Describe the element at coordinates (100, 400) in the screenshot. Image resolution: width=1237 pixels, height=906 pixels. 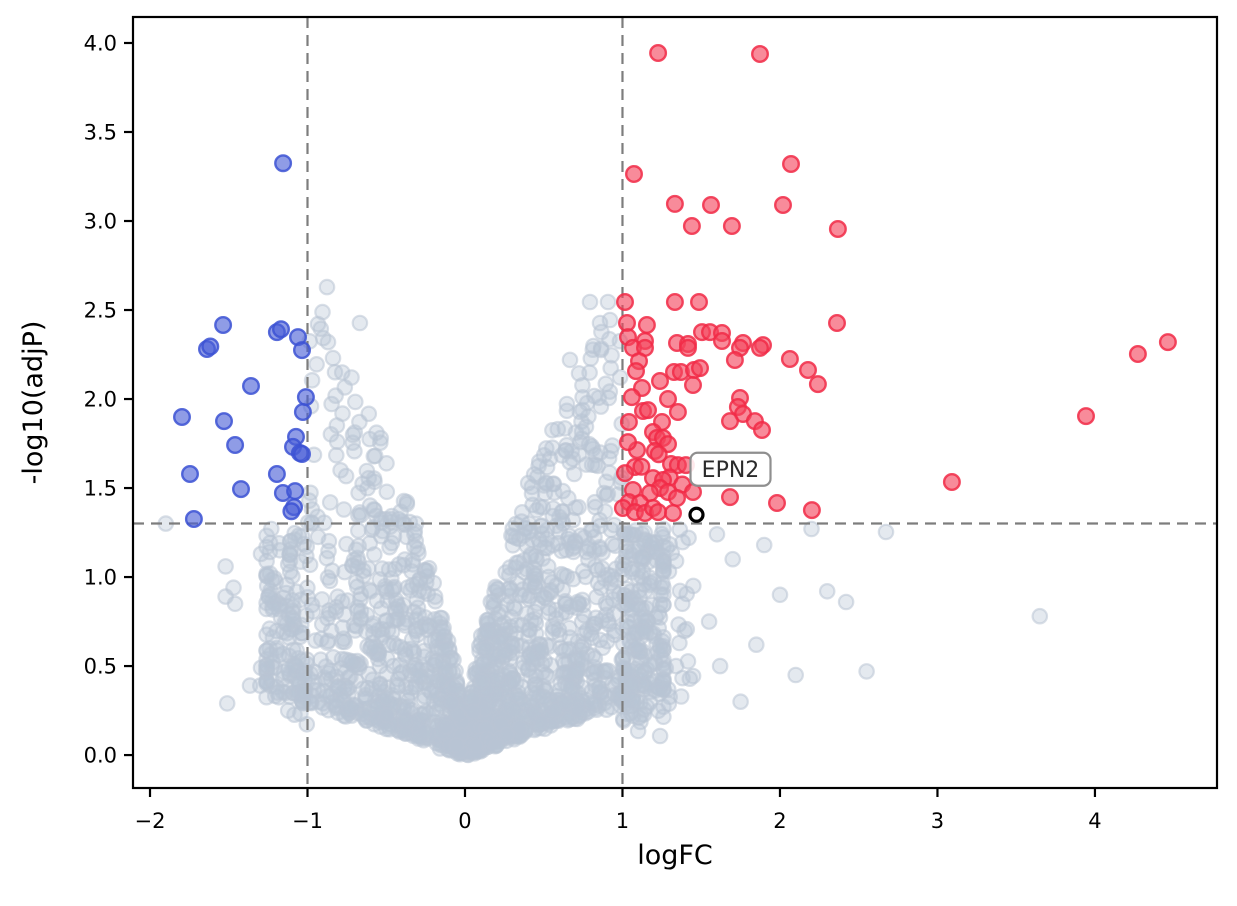
I see `y-tick-label: 2.0` at that location.